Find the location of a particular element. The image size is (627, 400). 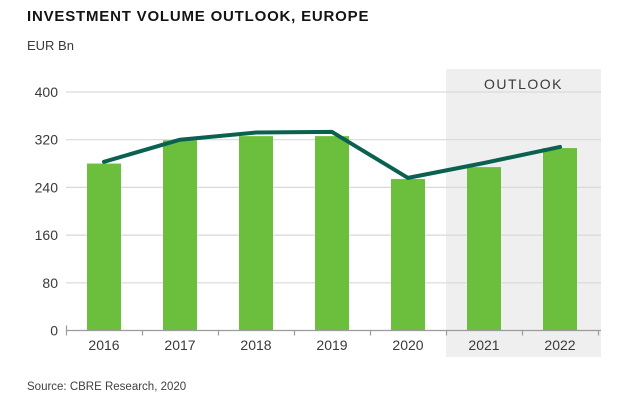

x-tick-label-2018: 2018 is located at coordinates (255, 345).